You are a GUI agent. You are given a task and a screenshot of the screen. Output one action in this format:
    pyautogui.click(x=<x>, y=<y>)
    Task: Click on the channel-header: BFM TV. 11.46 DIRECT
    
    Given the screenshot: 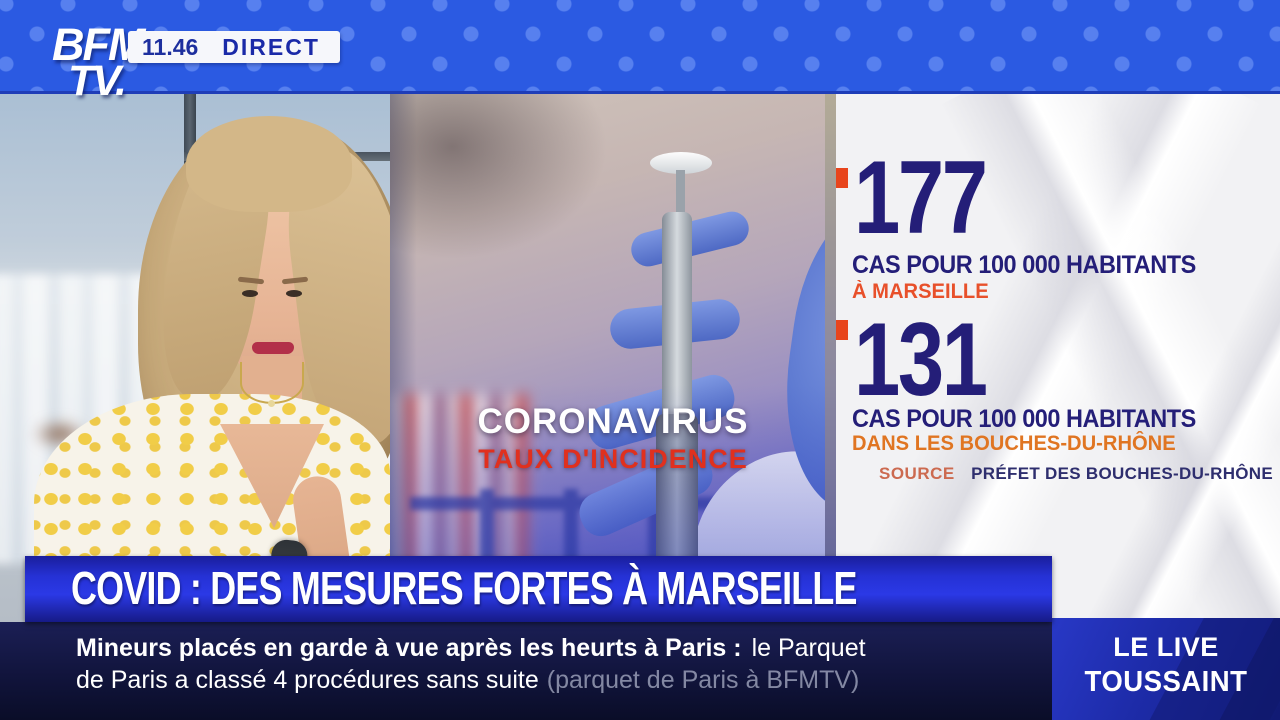 What is the action you would take?
    pyautogui.click(x=640, y=51)
    